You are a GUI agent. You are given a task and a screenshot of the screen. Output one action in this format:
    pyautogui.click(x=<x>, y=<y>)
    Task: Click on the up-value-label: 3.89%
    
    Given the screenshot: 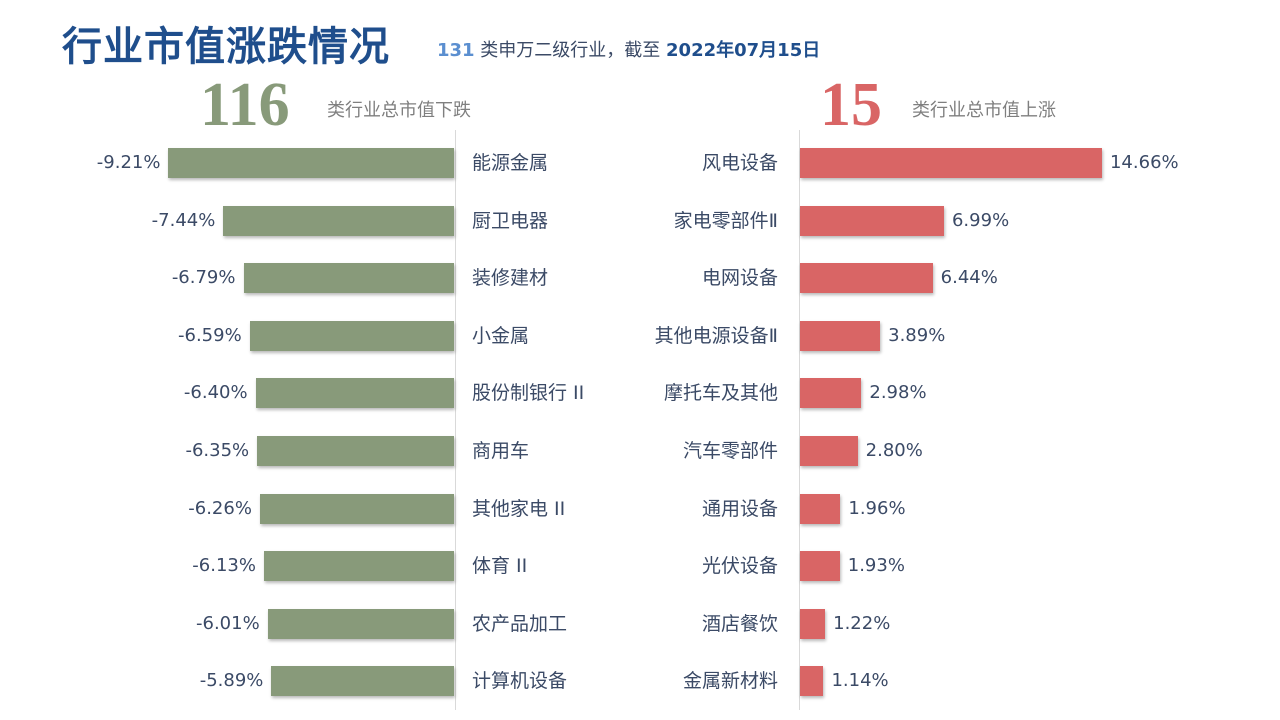 What is the action you would take?
    pyautogui.click(x=917, y=335)
    